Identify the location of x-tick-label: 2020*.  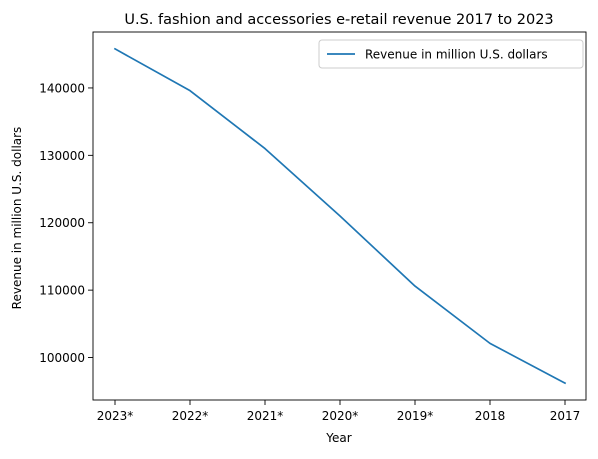
(340, 416).